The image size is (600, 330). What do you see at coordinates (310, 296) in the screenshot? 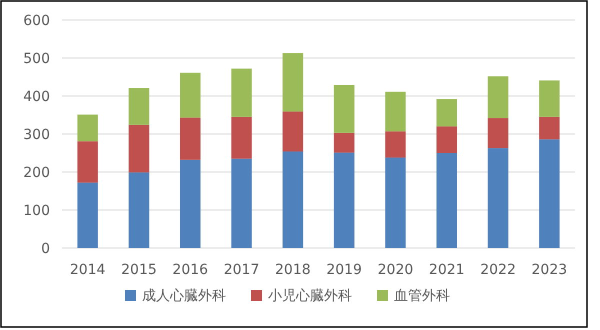
I see `legend-label: 小児心臓外科` at bounding box center [310, 296].